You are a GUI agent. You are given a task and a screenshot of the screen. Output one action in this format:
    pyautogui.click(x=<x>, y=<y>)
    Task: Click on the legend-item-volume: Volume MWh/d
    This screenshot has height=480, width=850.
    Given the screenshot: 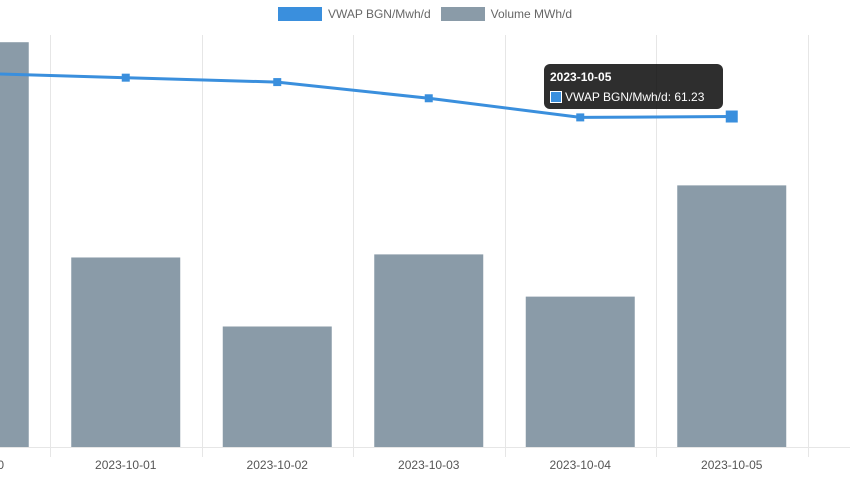 What is the action you would take?
    pyautogui.click(x=506, y=14)
    